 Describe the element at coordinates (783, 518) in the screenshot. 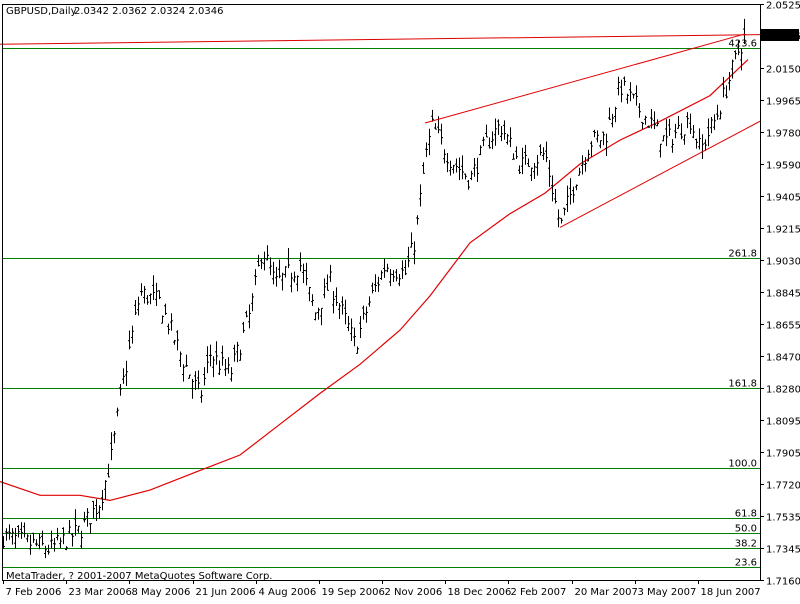

I see `y-tick-label: 1.7535` at that location.